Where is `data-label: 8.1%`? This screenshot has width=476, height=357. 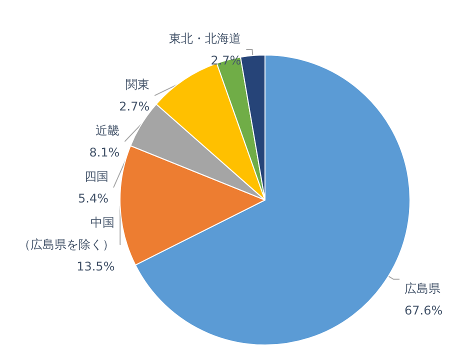 data-label: 8.1% is located at coordinates (104, 153).